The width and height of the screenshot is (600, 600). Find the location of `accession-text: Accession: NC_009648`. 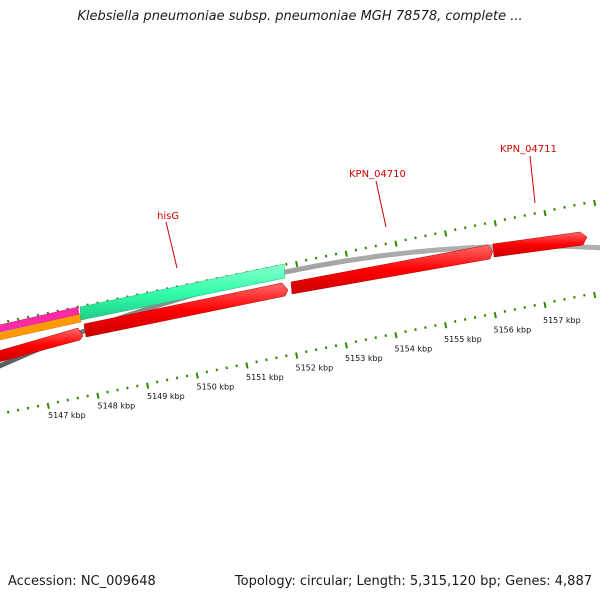

accession-text: Accession: NC_009648 is located at coordinates (82, 581).